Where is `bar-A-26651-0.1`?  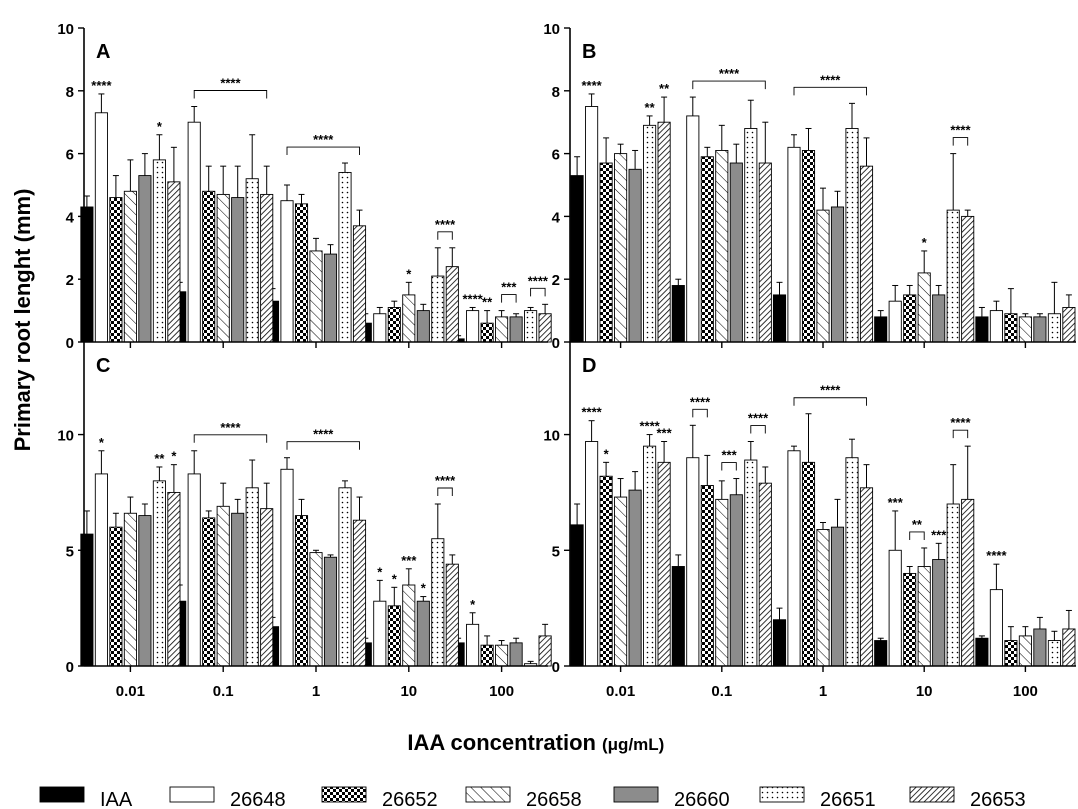
bar-A-26651-0.1 is located at coordinates (252, 260).